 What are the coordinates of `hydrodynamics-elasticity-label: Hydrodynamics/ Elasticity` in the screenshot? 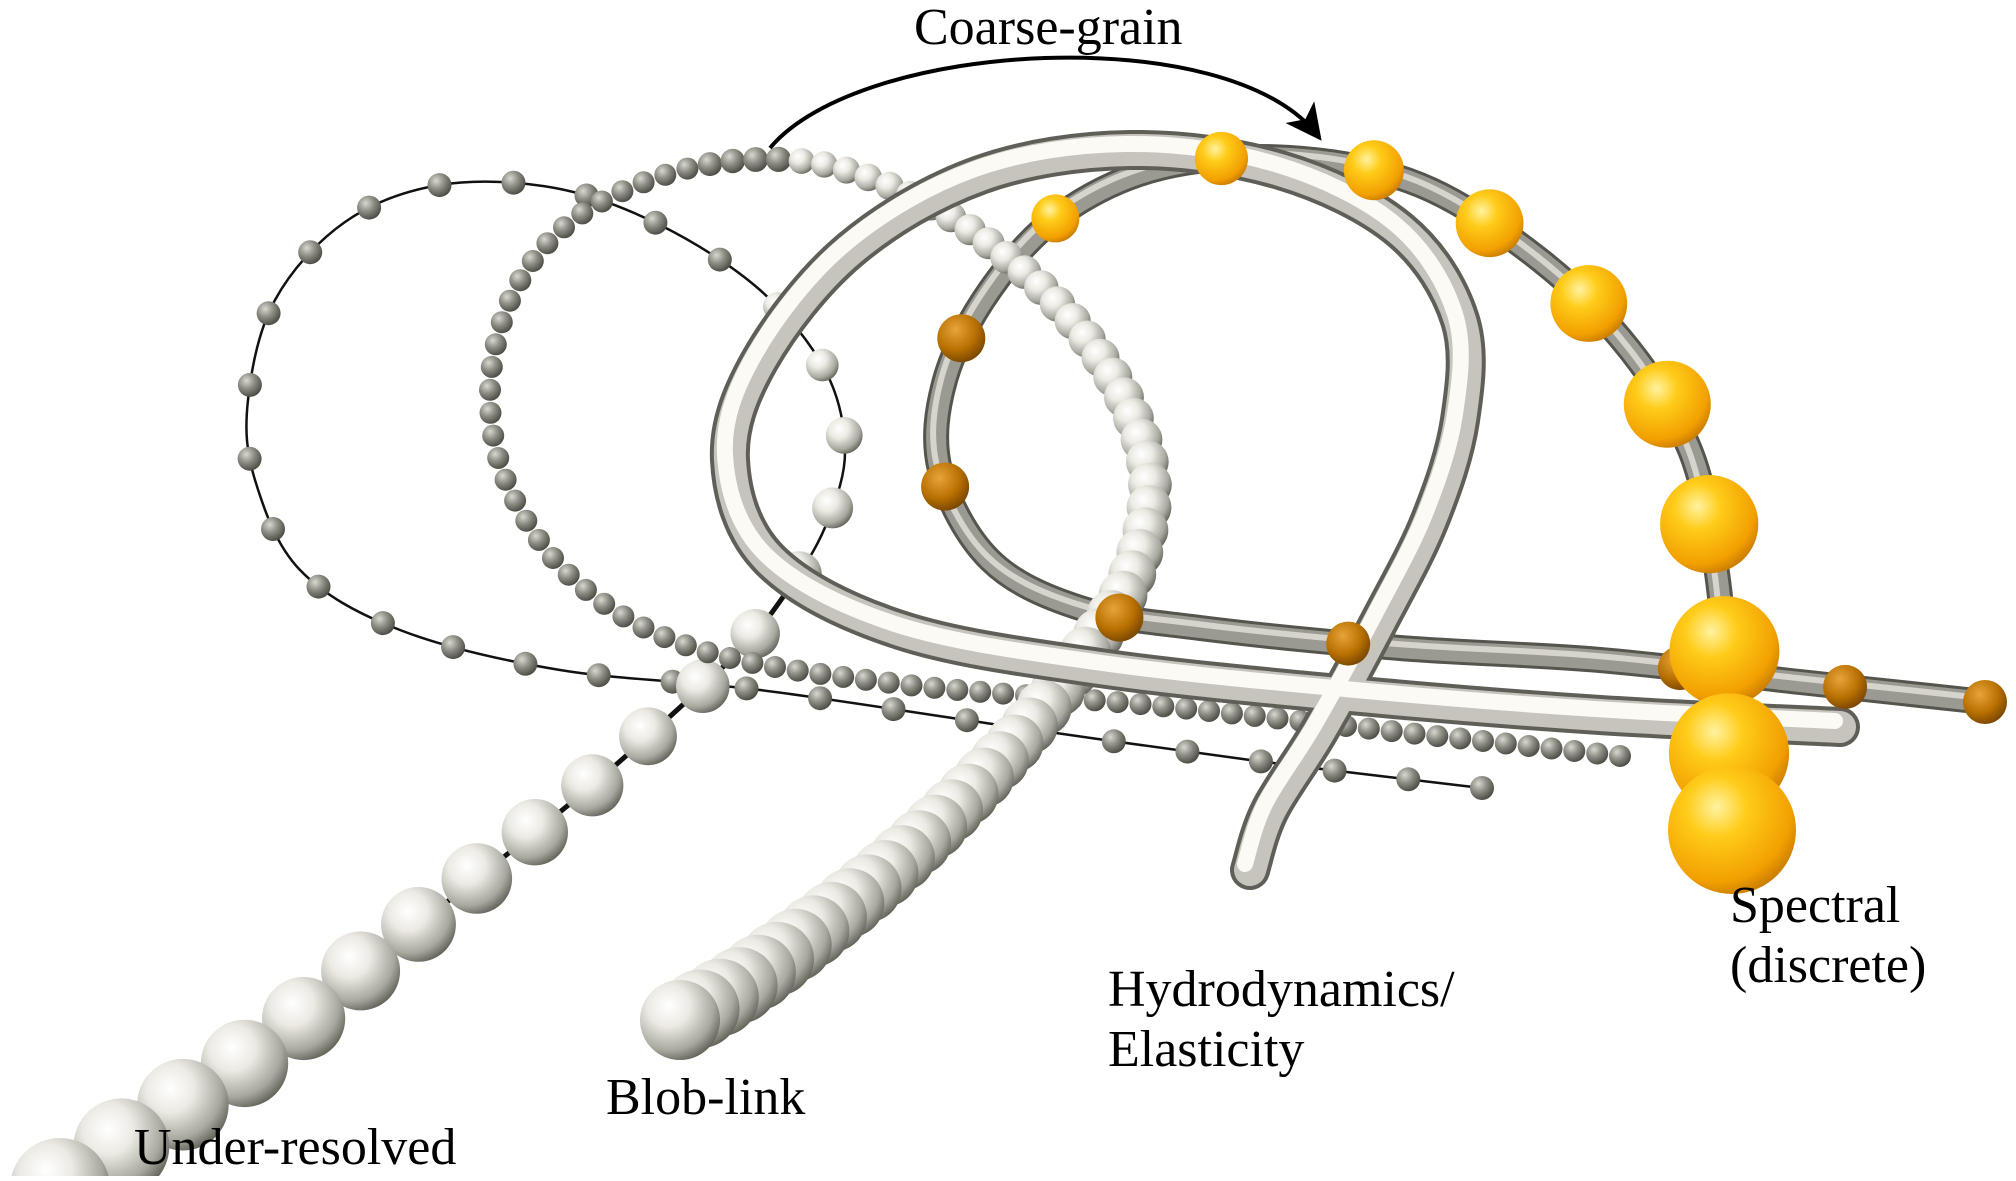 It's located at (1281, 1020).